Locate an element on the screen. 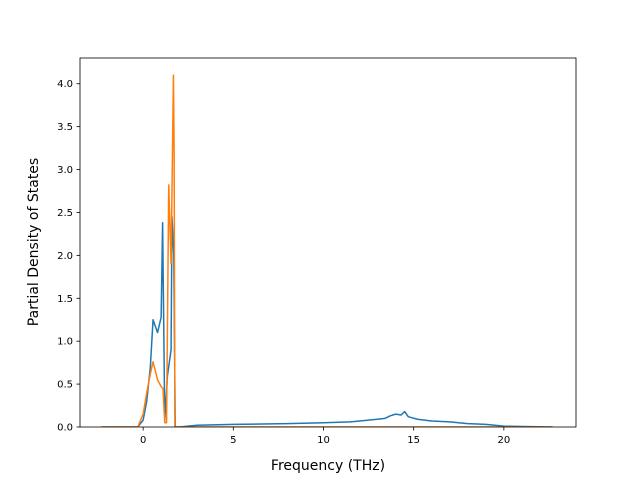 This screenshot has width=640, height=480. y-tick-label: 1.5 is located at coordinates (65, 299).